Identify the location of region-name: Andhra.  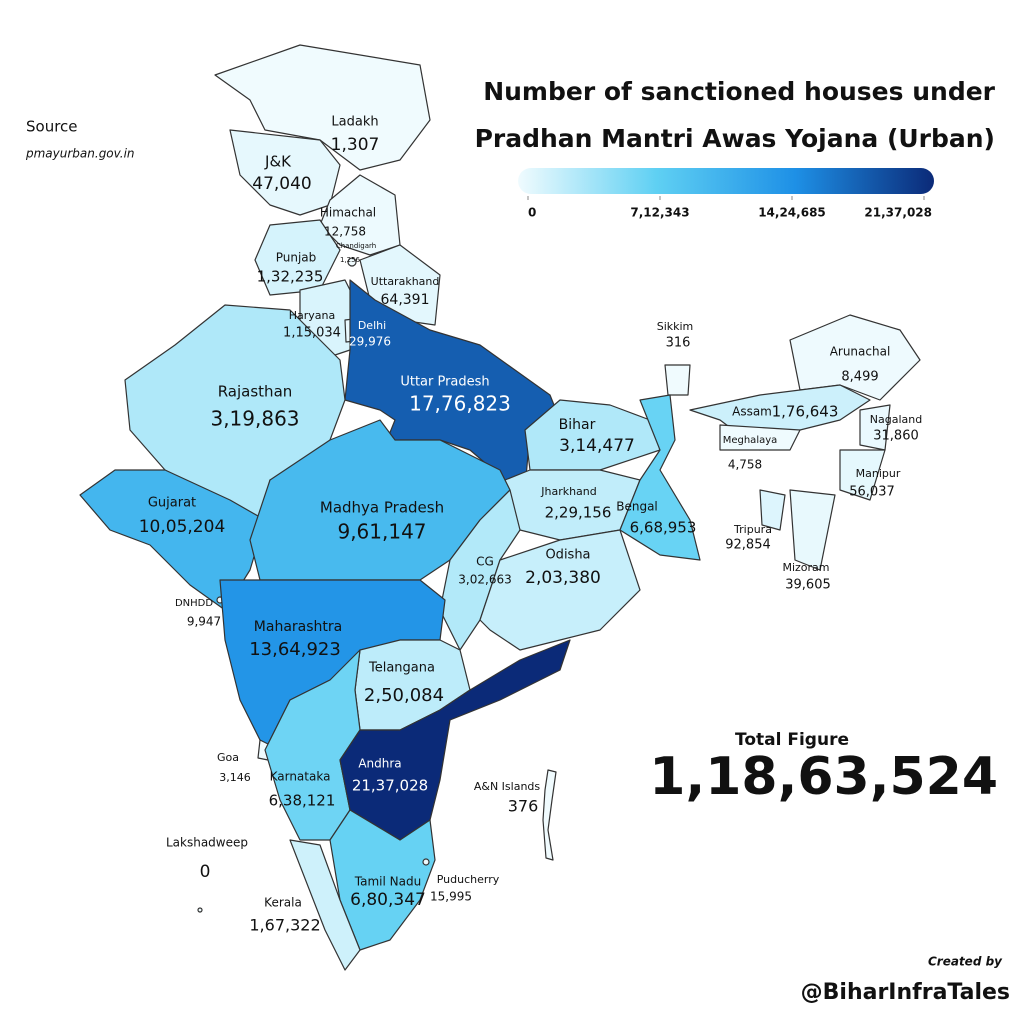
(379, 764).